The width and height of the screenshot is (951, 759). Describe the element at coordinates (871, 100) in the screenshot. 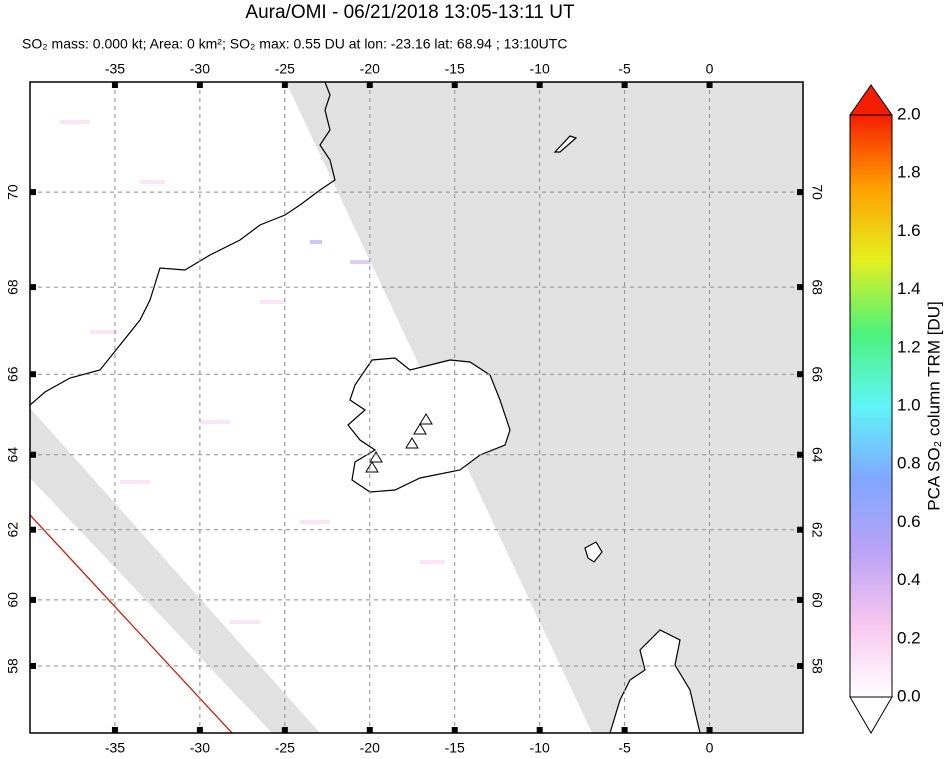

I see `colorbar-extend-max` at that location.